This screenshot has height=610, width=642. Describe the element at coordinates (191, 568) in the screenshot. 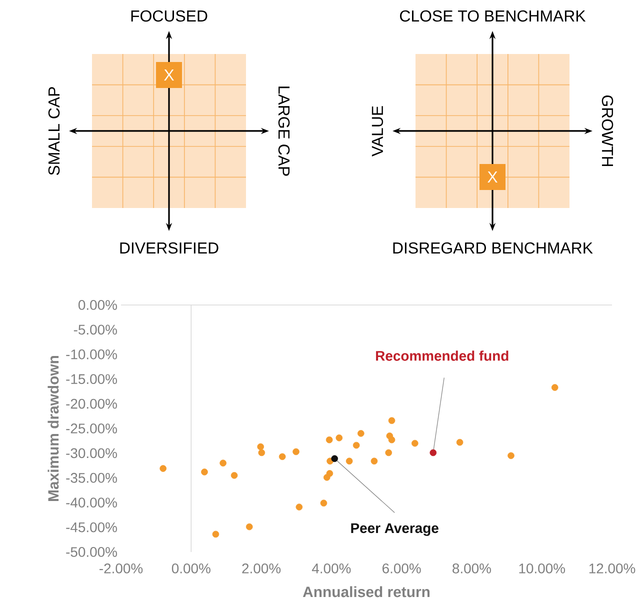

I see `x-tick-label: 0.00%` at that location.